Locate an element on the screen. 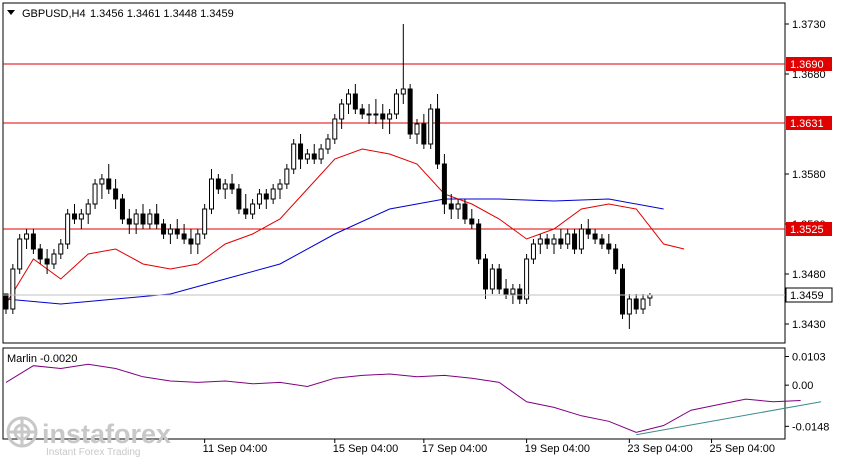  level-label: 1.3525 is located at coordinates (807, 230).